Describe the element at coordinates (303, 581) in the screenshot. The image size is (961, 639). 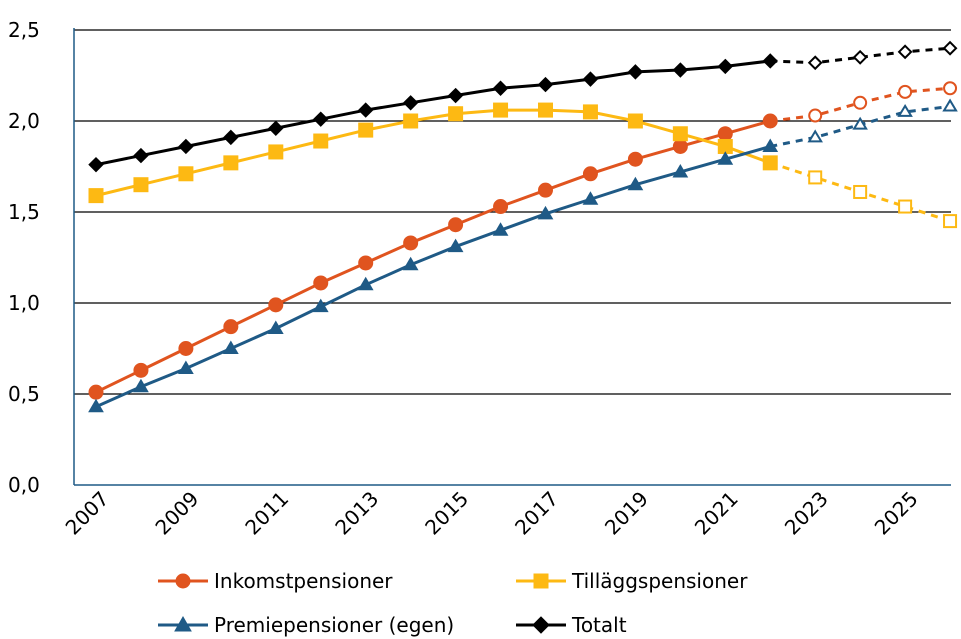
I see `legend-label: Inkomstpensioner` at that location.